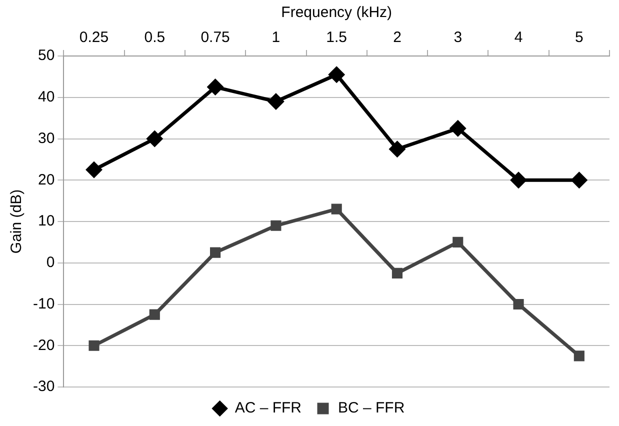 This screenshot has width=619, height=426. Describe the element at coordinates (17, 221) in the screenshot. I see `y-axis-title: Gain (dB)` at that location.